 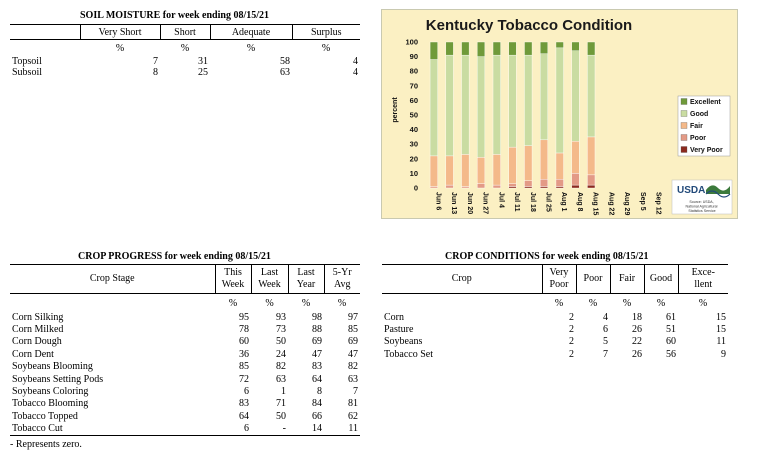 I want to click on value-cell: 60, so click(x=671, y=342).